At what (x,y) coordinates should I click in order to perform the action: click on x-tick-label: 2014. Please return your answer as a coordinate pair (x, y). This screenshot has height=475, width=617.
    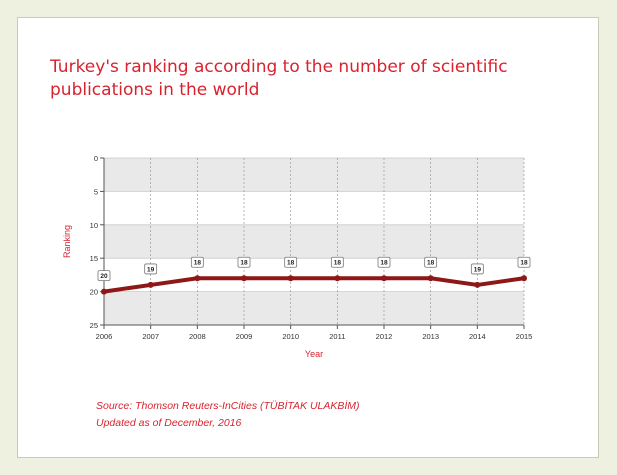
    Looking at the image, I should click on (477, 336).